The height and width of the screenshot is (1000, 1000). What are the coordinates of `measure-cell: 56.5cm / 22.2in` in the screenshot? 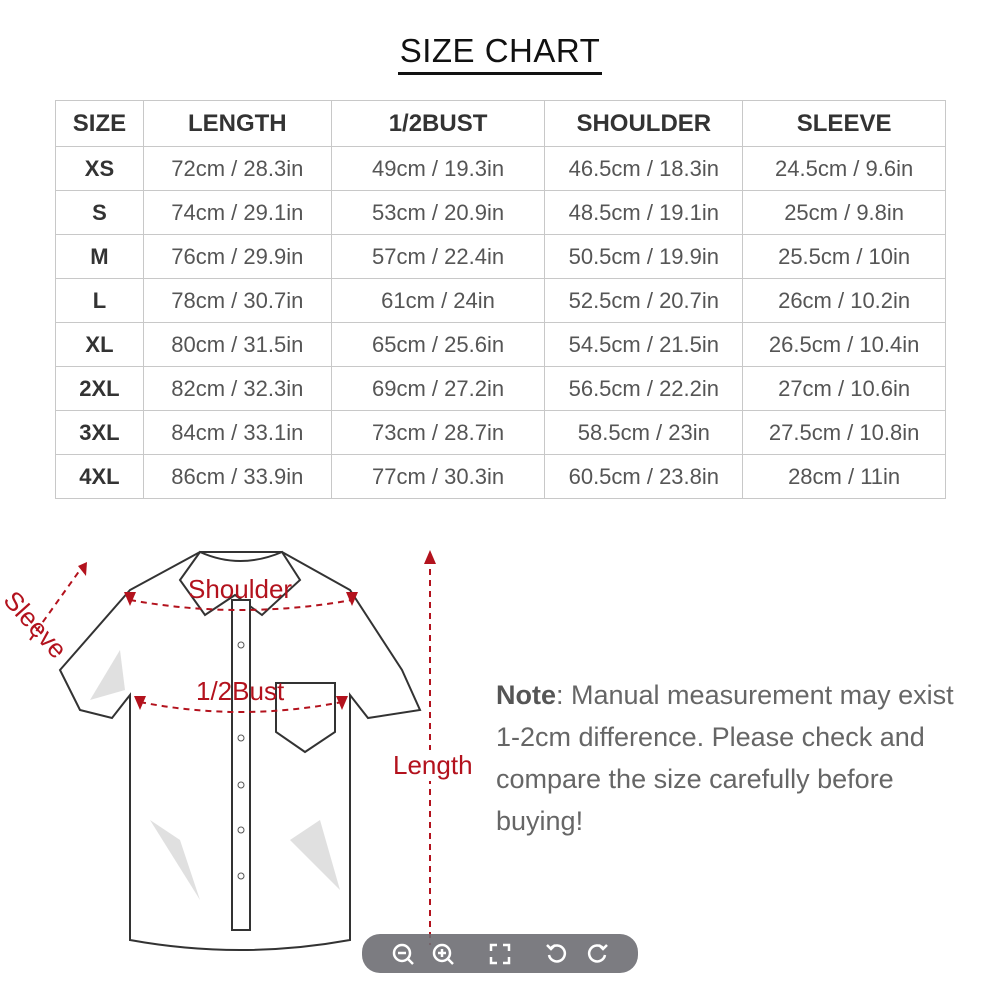 It's located at (644, 388).